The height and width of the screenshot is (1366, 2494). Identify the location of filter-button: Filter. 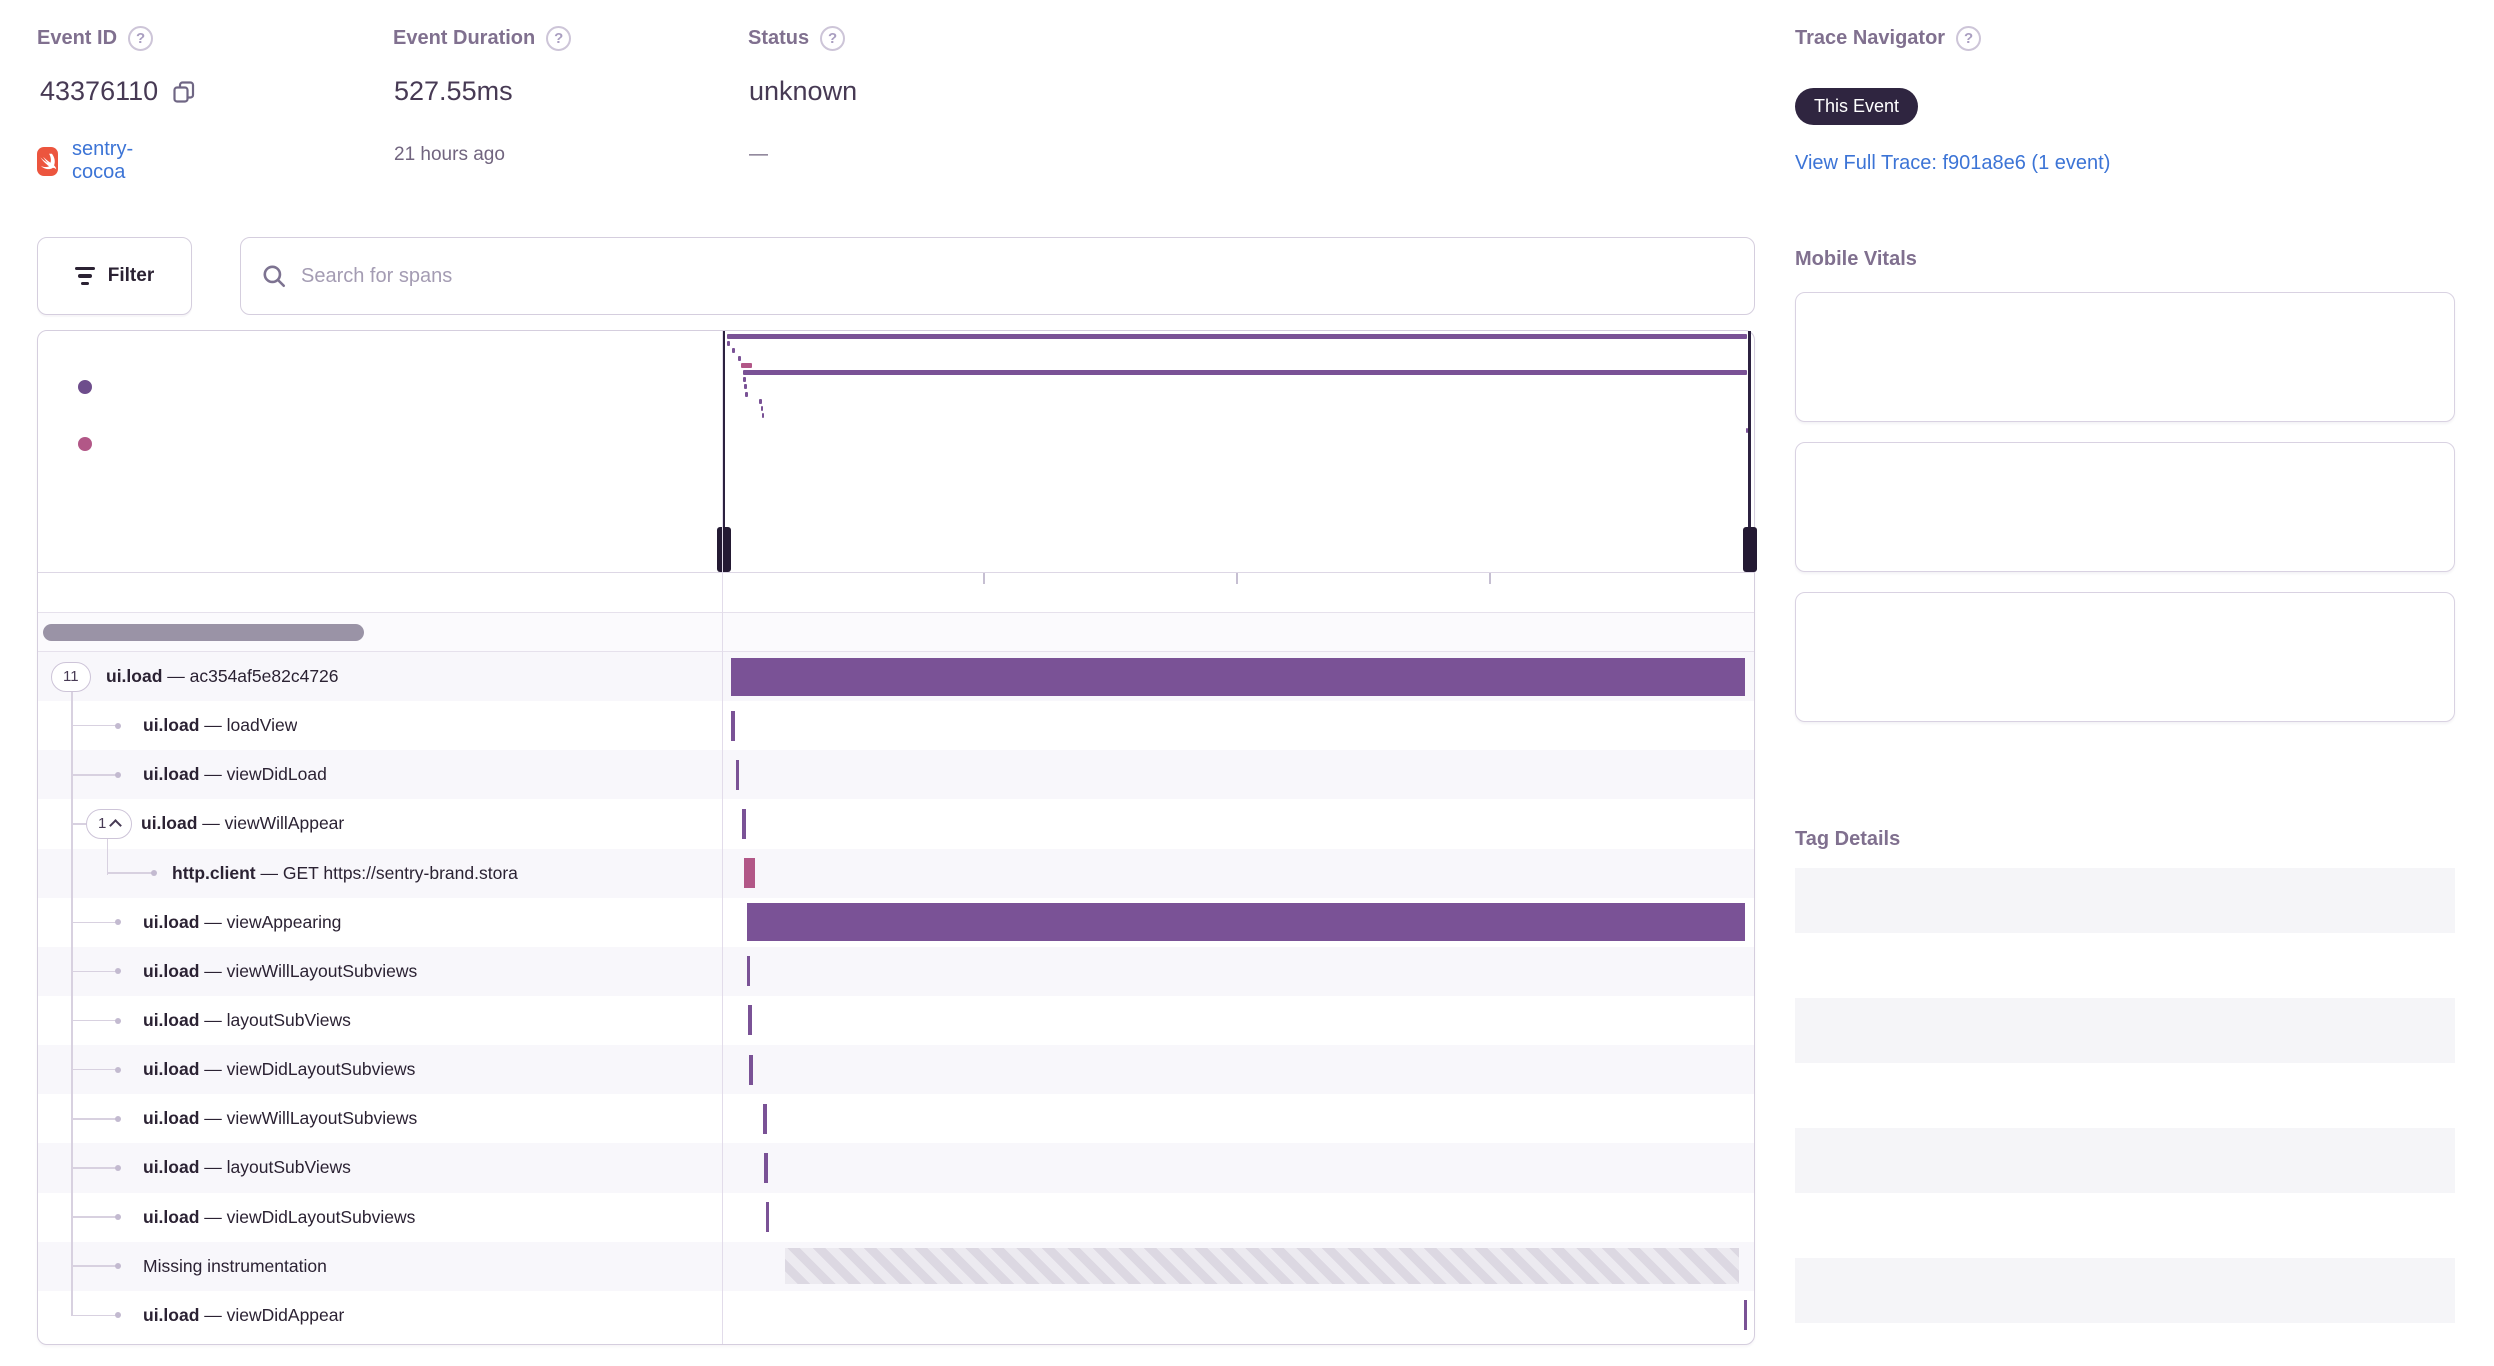
(114, 276).